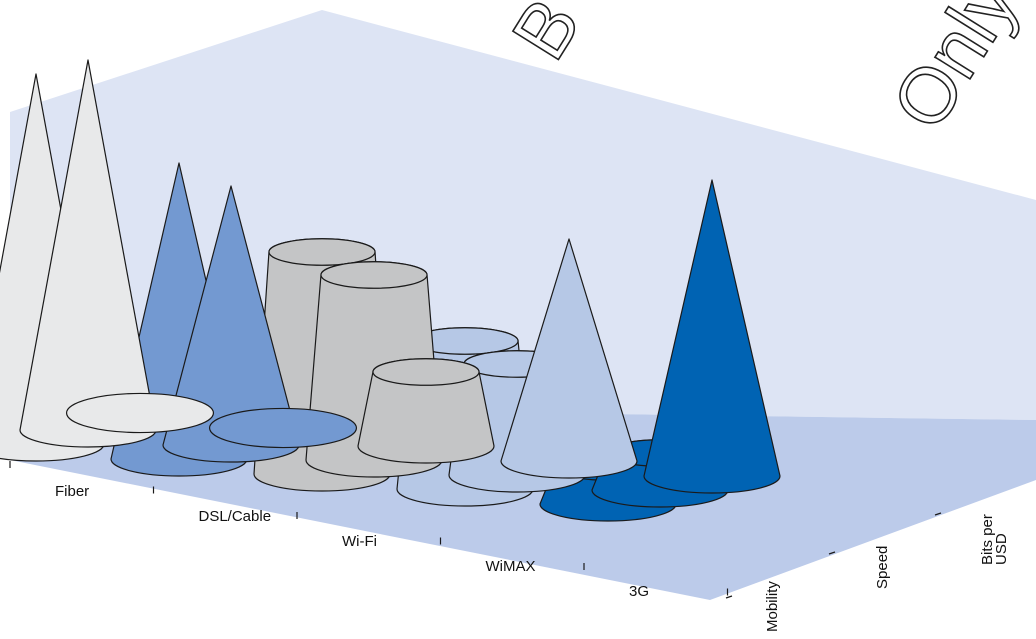 The image size is (1036, 639). Describe the element at coordinates (994, 539) in the screenshot. I see `metric-label-bits-per-usd: Bits perUSD` at that location.